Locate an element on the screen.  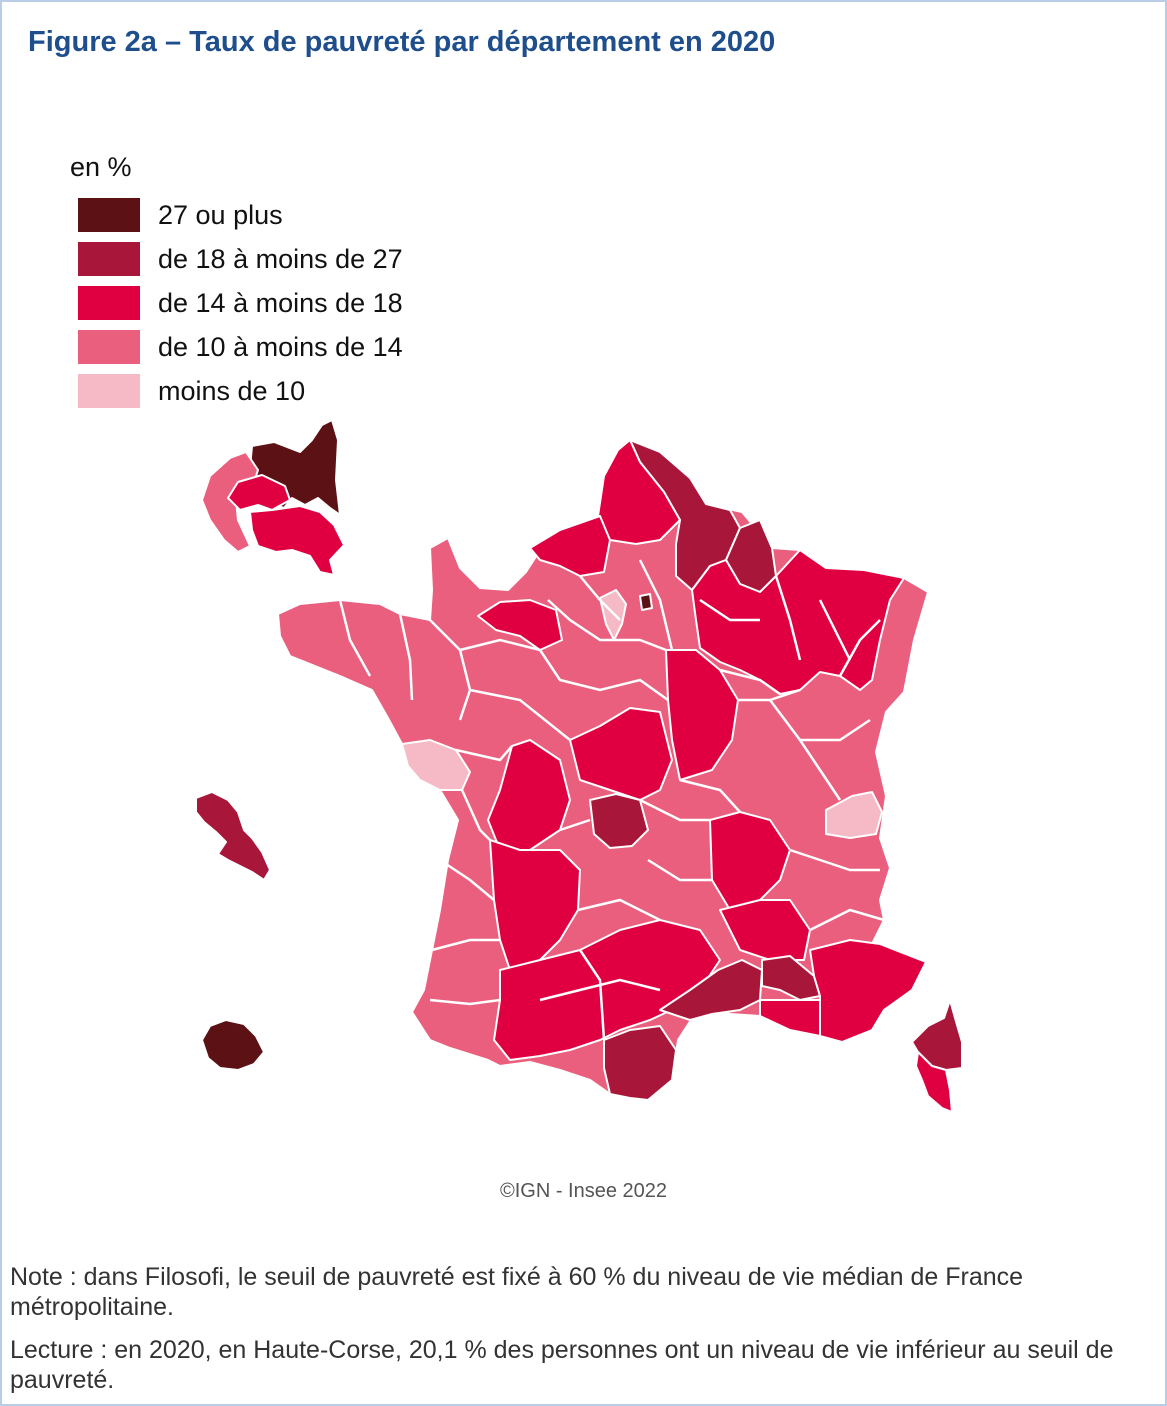
legend-item: de 10 à moins de 14 is located at coordinates (236, 347).